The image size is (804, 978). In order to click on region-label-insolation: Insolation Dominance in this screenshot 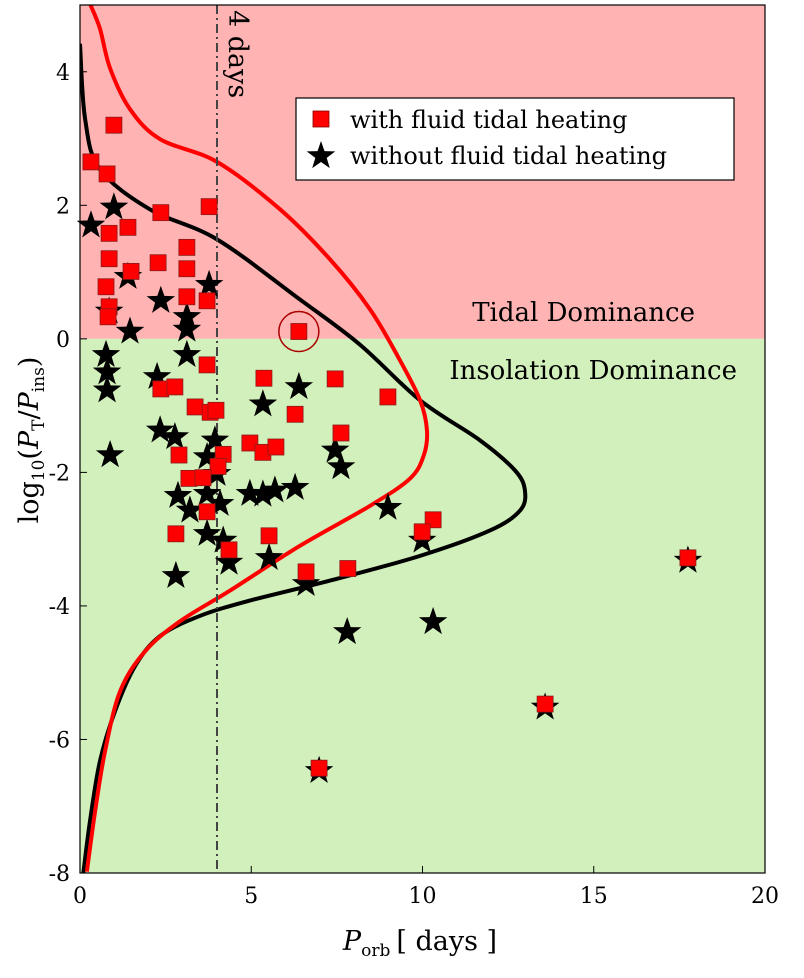, I will do `click(593, 371)`.